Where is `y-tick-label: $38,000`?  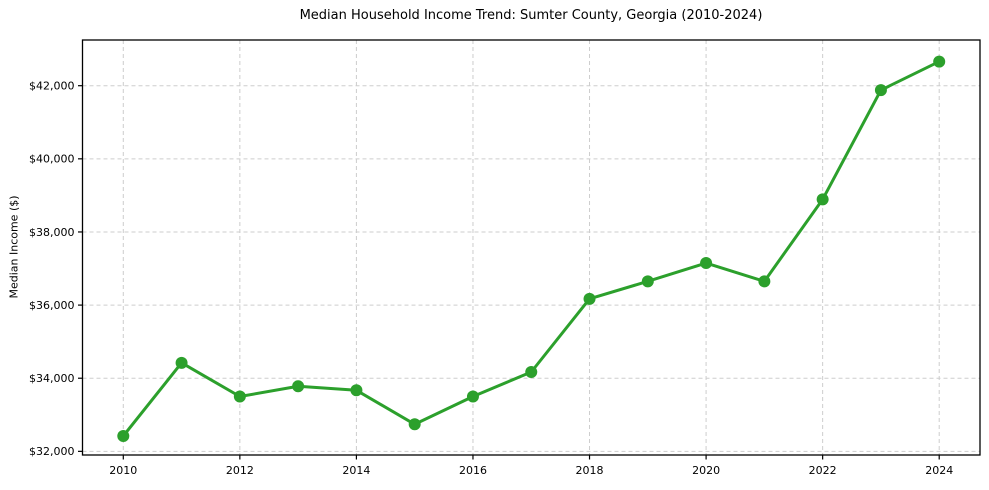 y-tick-label: $38,000 is located at coordinates (52, 232).